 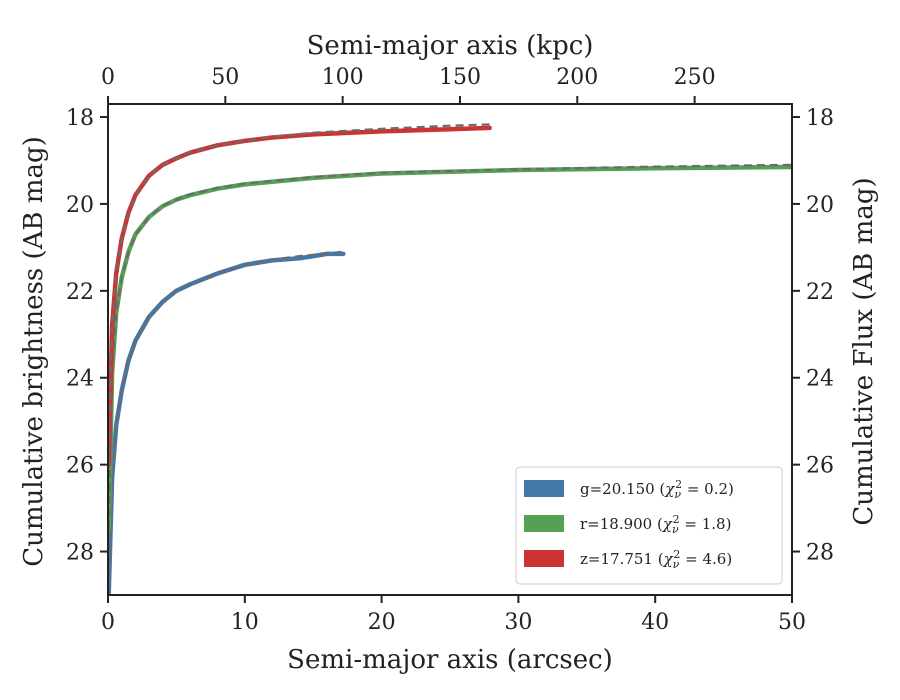 I want to click on y-axis-left-title: Cumulative brightness (AB mag), so click(x=34, y=351).